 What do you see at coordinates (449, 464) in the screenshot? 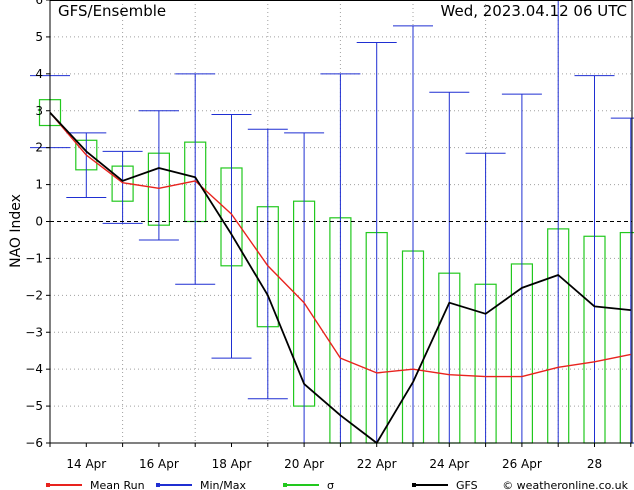
I see `x-tick-label: 24 Apr` at bounding box center [449, 464].